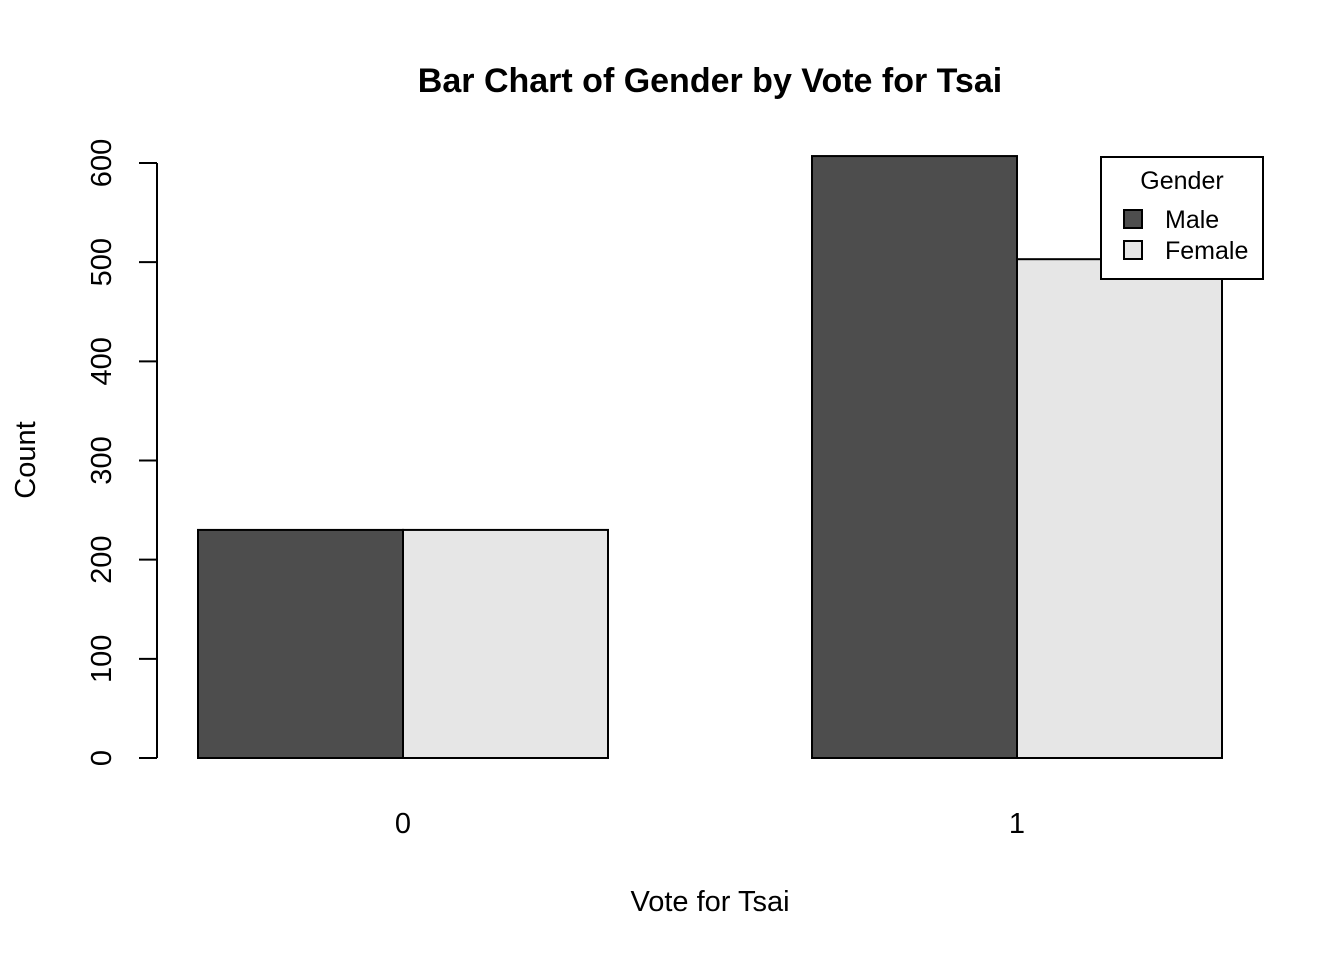 The image size is (1344, 960). I want to click on y-tick-label: 300, so click(102, 460).